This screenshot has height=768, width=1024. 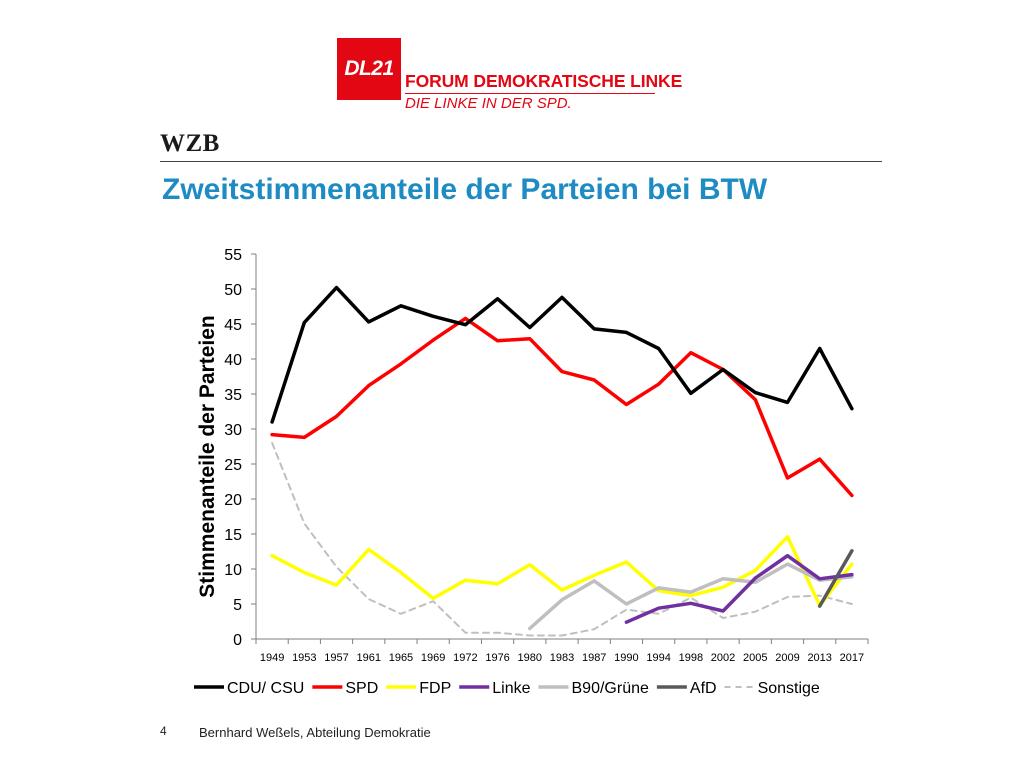 I want to click on x-tick-label-1976: 1976, so click(x=497, y=658).